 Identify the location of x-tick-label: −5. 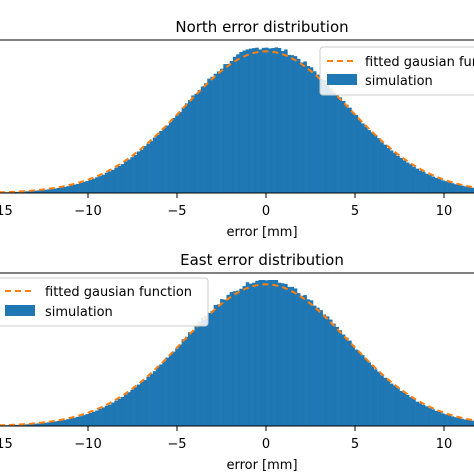
(176, 444).